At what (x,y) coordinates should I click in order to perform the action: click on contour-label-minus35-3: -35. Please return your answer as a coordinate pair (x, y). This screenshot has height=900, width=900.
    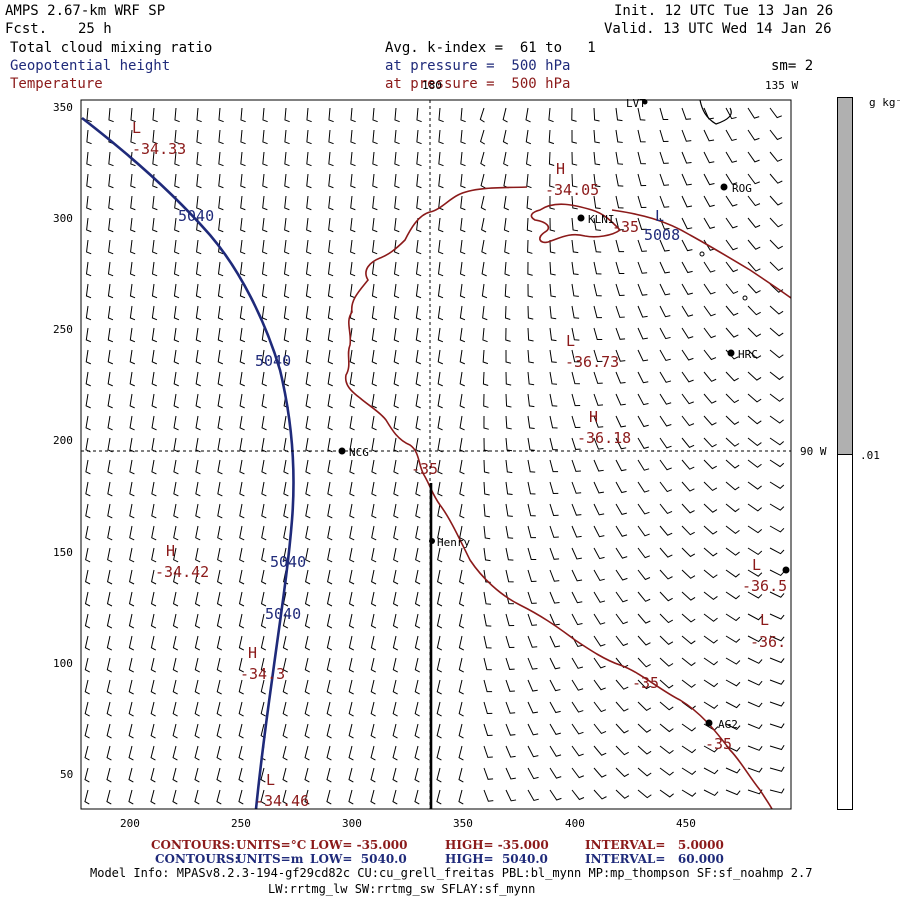
    Looking at the image, I should click on (646, 683).